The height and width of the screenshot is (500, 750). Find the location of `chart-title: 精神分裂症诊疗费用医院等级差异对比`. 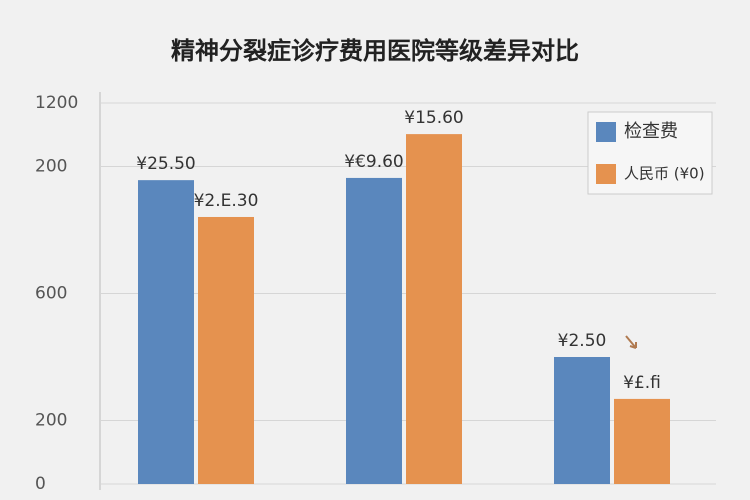

chart-title: 精神分裂症诊疗费用医院等级差异对比 is located at coordinates (375, 51).